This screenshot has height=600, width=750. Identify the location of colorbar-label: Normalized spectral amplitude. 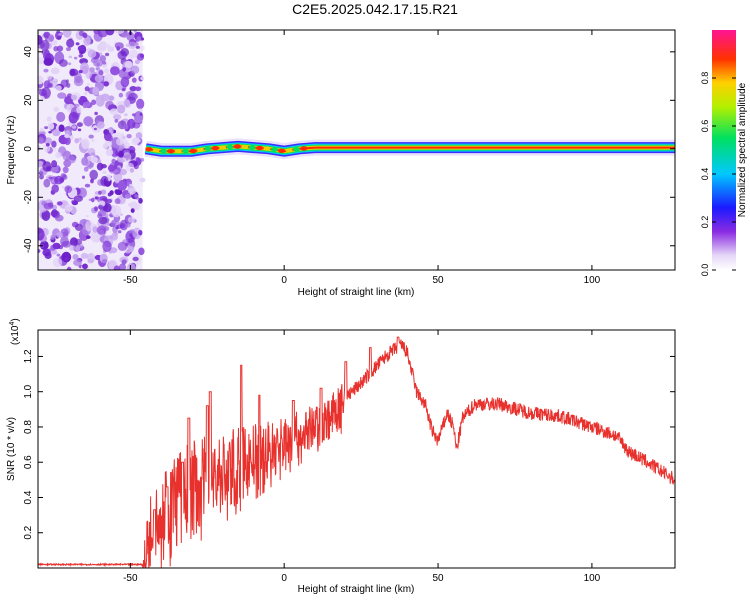
(742, 149).